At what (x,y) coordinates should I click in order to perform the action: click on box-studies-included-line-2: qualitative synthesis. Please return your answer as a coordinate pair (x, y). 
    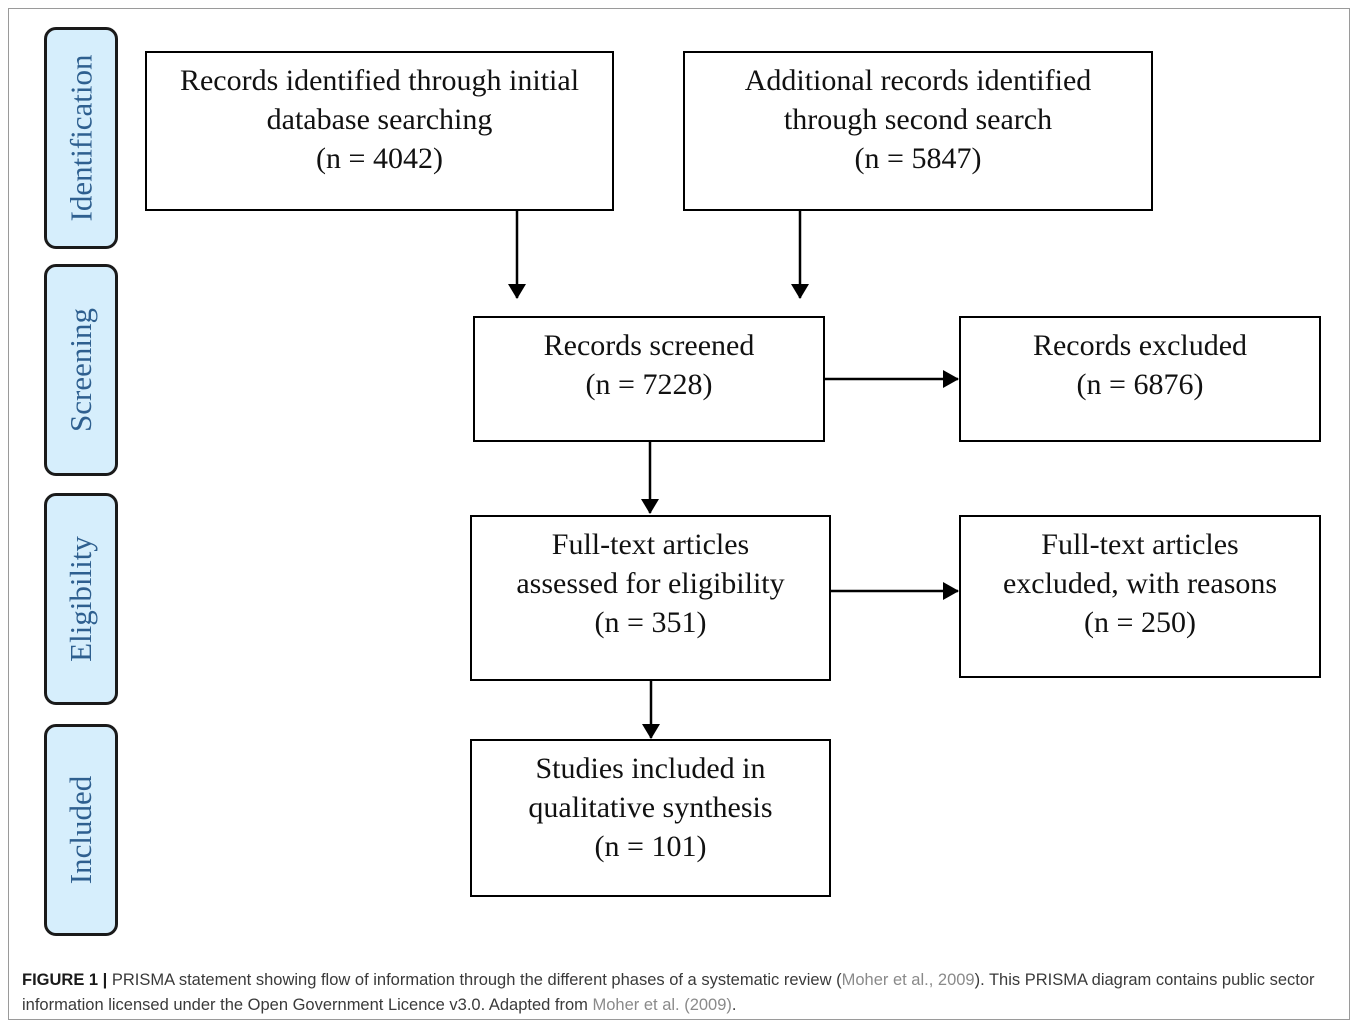
    Looking at the image, I should click on (650, 807).